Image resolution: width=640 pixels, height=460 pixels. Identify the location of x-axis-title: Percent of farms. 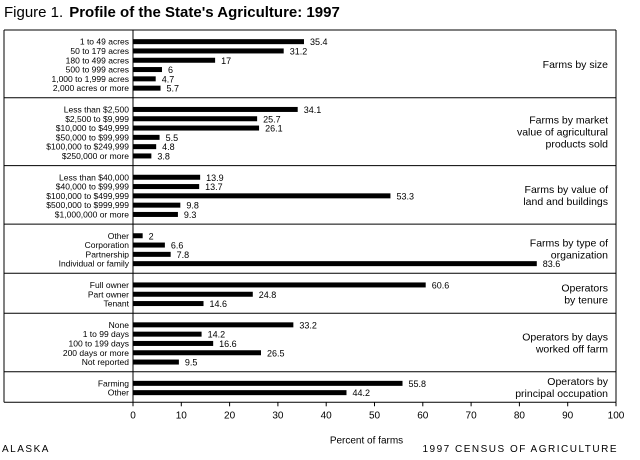
(366, 440).